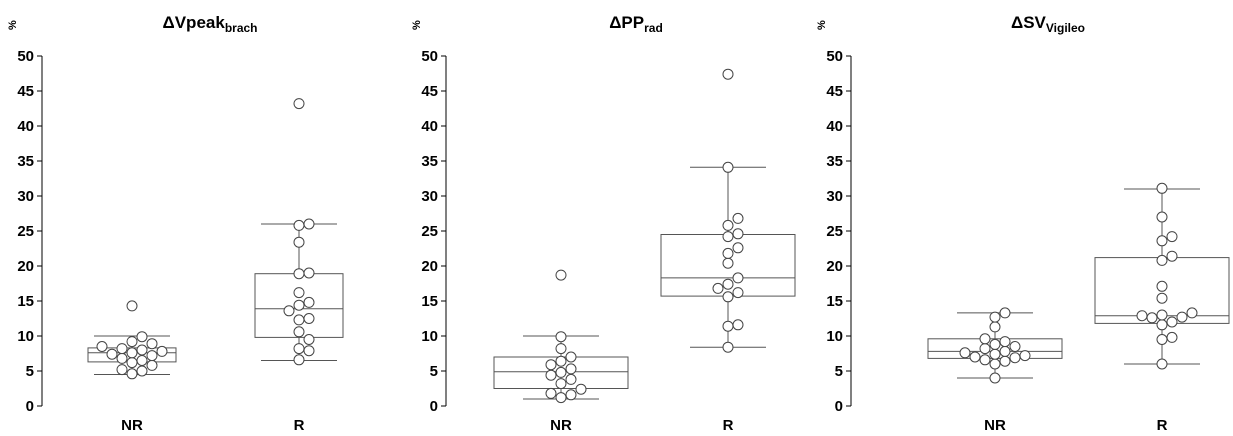 This screenshot has width=1233, height=436. What do you see at coordinates (241, 28) in the screenshot?
I see `panel-title-sub: brach` at bounding box center [241, 28].